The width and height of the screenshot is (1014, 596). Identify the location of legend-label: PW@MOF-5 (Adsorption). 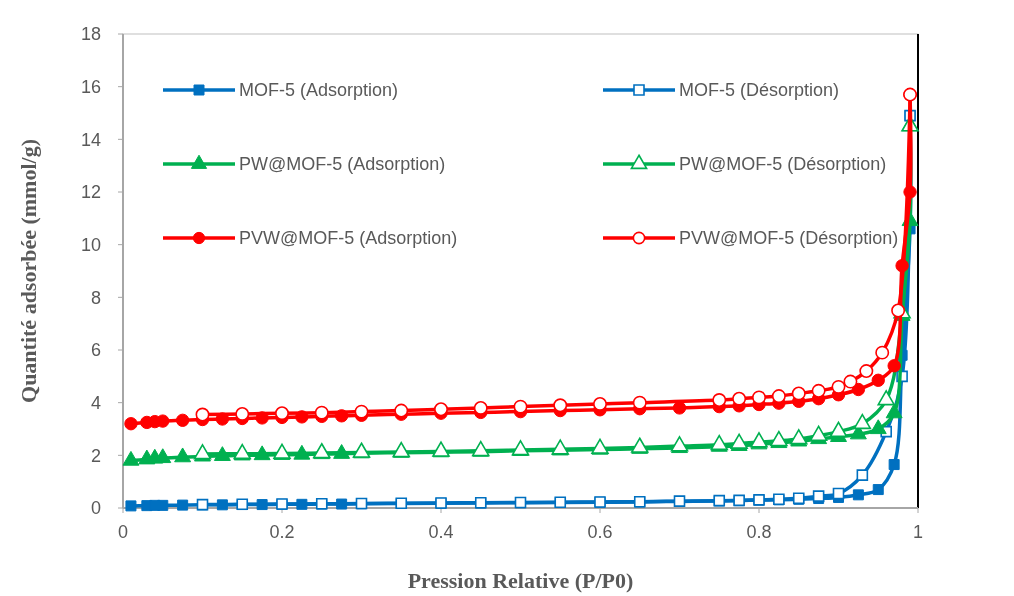
(342, 164).